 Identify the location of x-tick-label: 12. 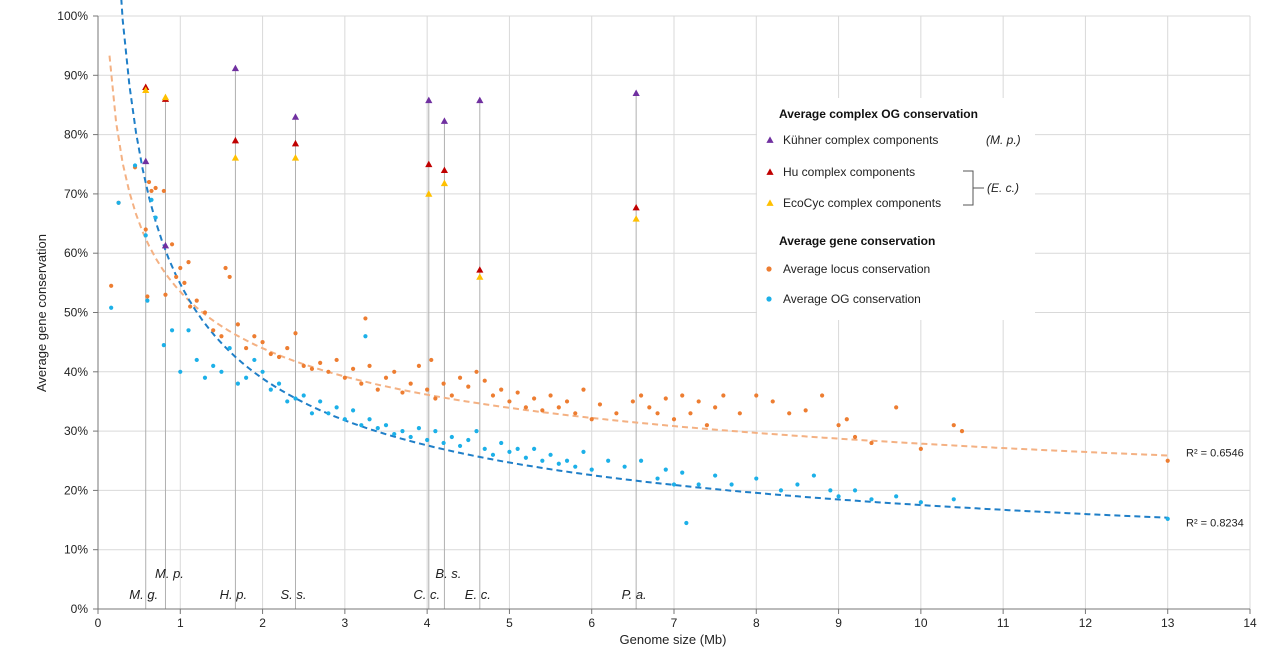
(1086, 623).